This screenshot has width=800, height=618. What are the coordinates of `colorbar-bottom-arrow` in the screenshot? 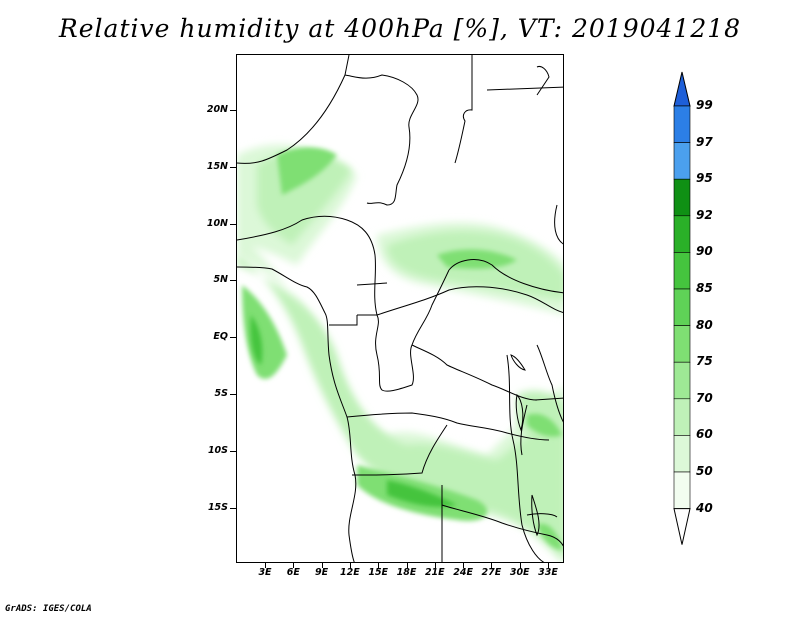 It's located at (682, 526).